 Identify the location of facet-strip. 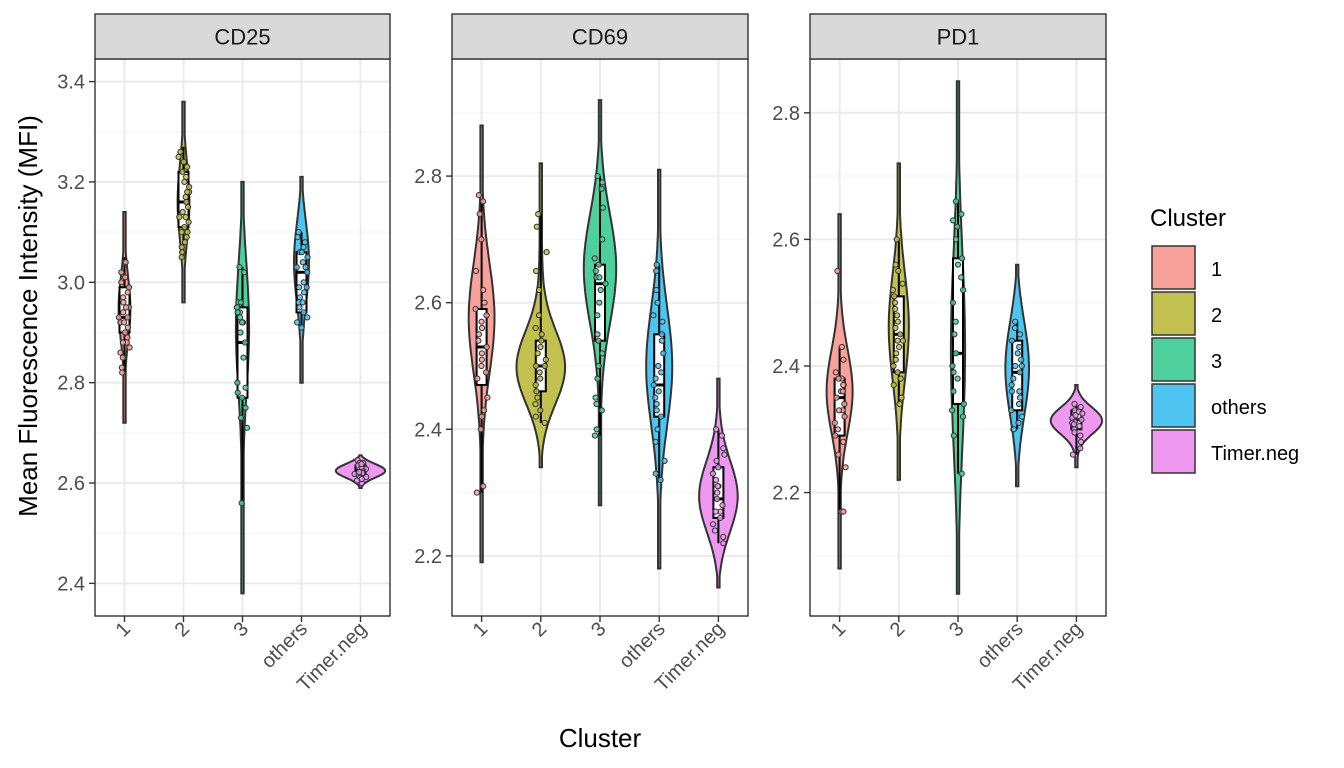
(958, 36).